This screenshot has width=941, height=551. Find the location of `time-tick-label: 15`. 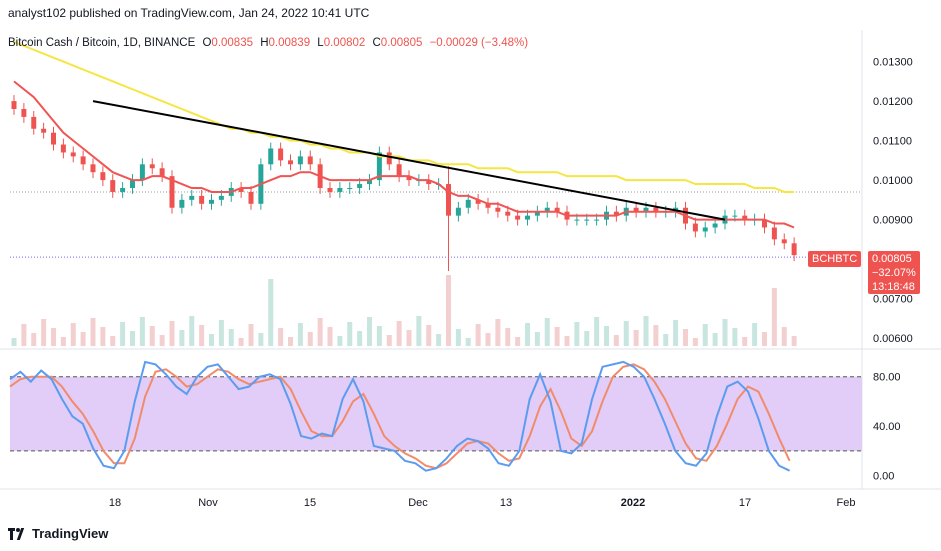

time-tick-label: 15 is located at coordinates (310, 503).